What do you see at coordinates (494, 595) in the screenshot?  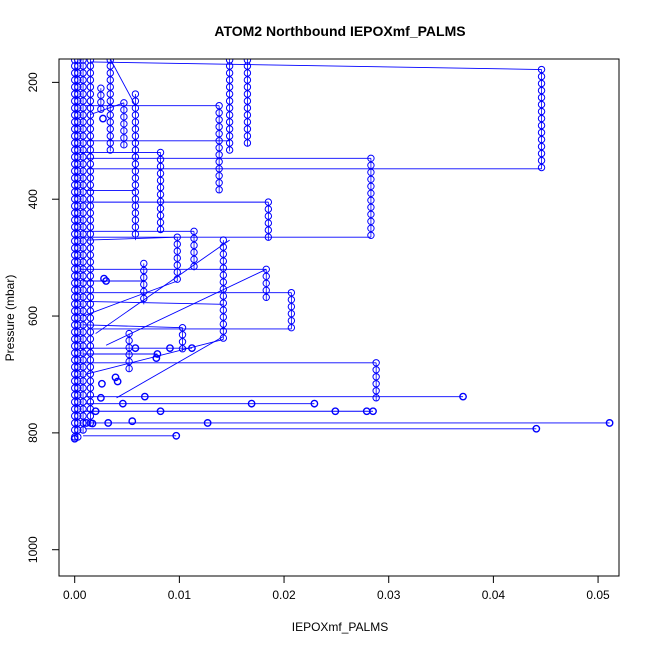 I see `x-tick-label: 0.04` at bounding box center [494, 595].